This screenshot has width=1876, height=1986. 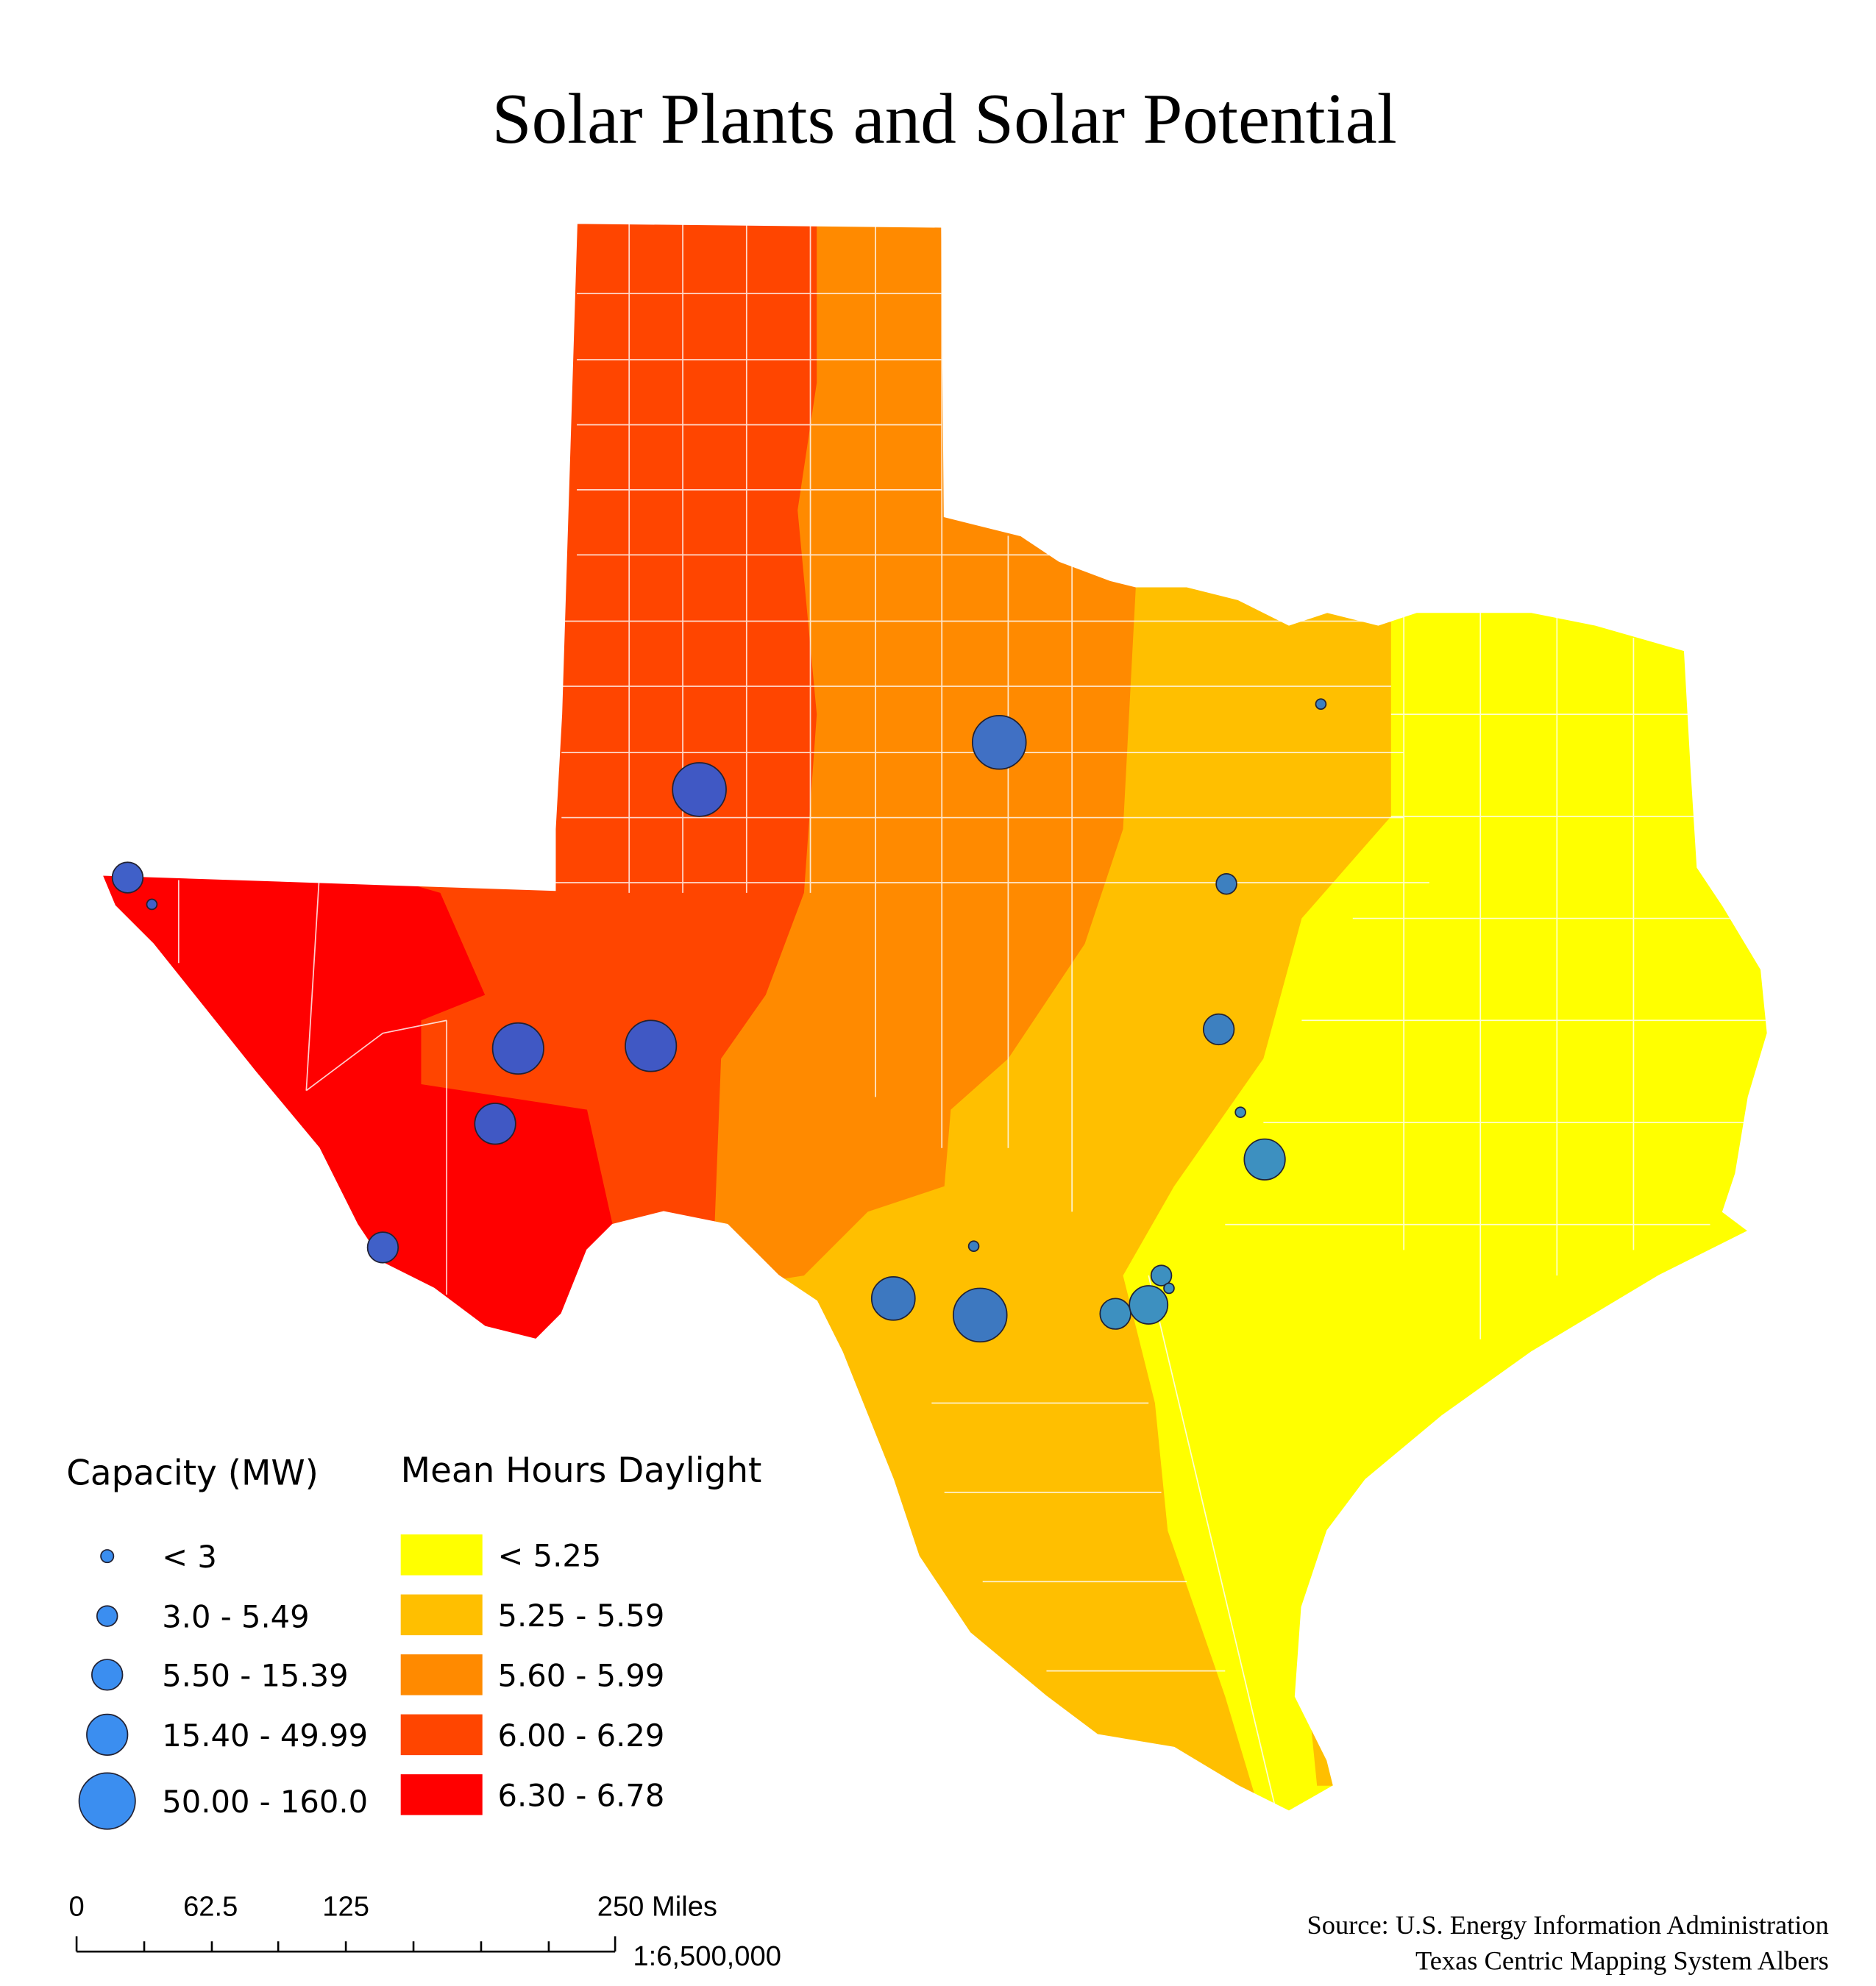 I want to click on legend-label: < 3, so click(x=189, y=1557).